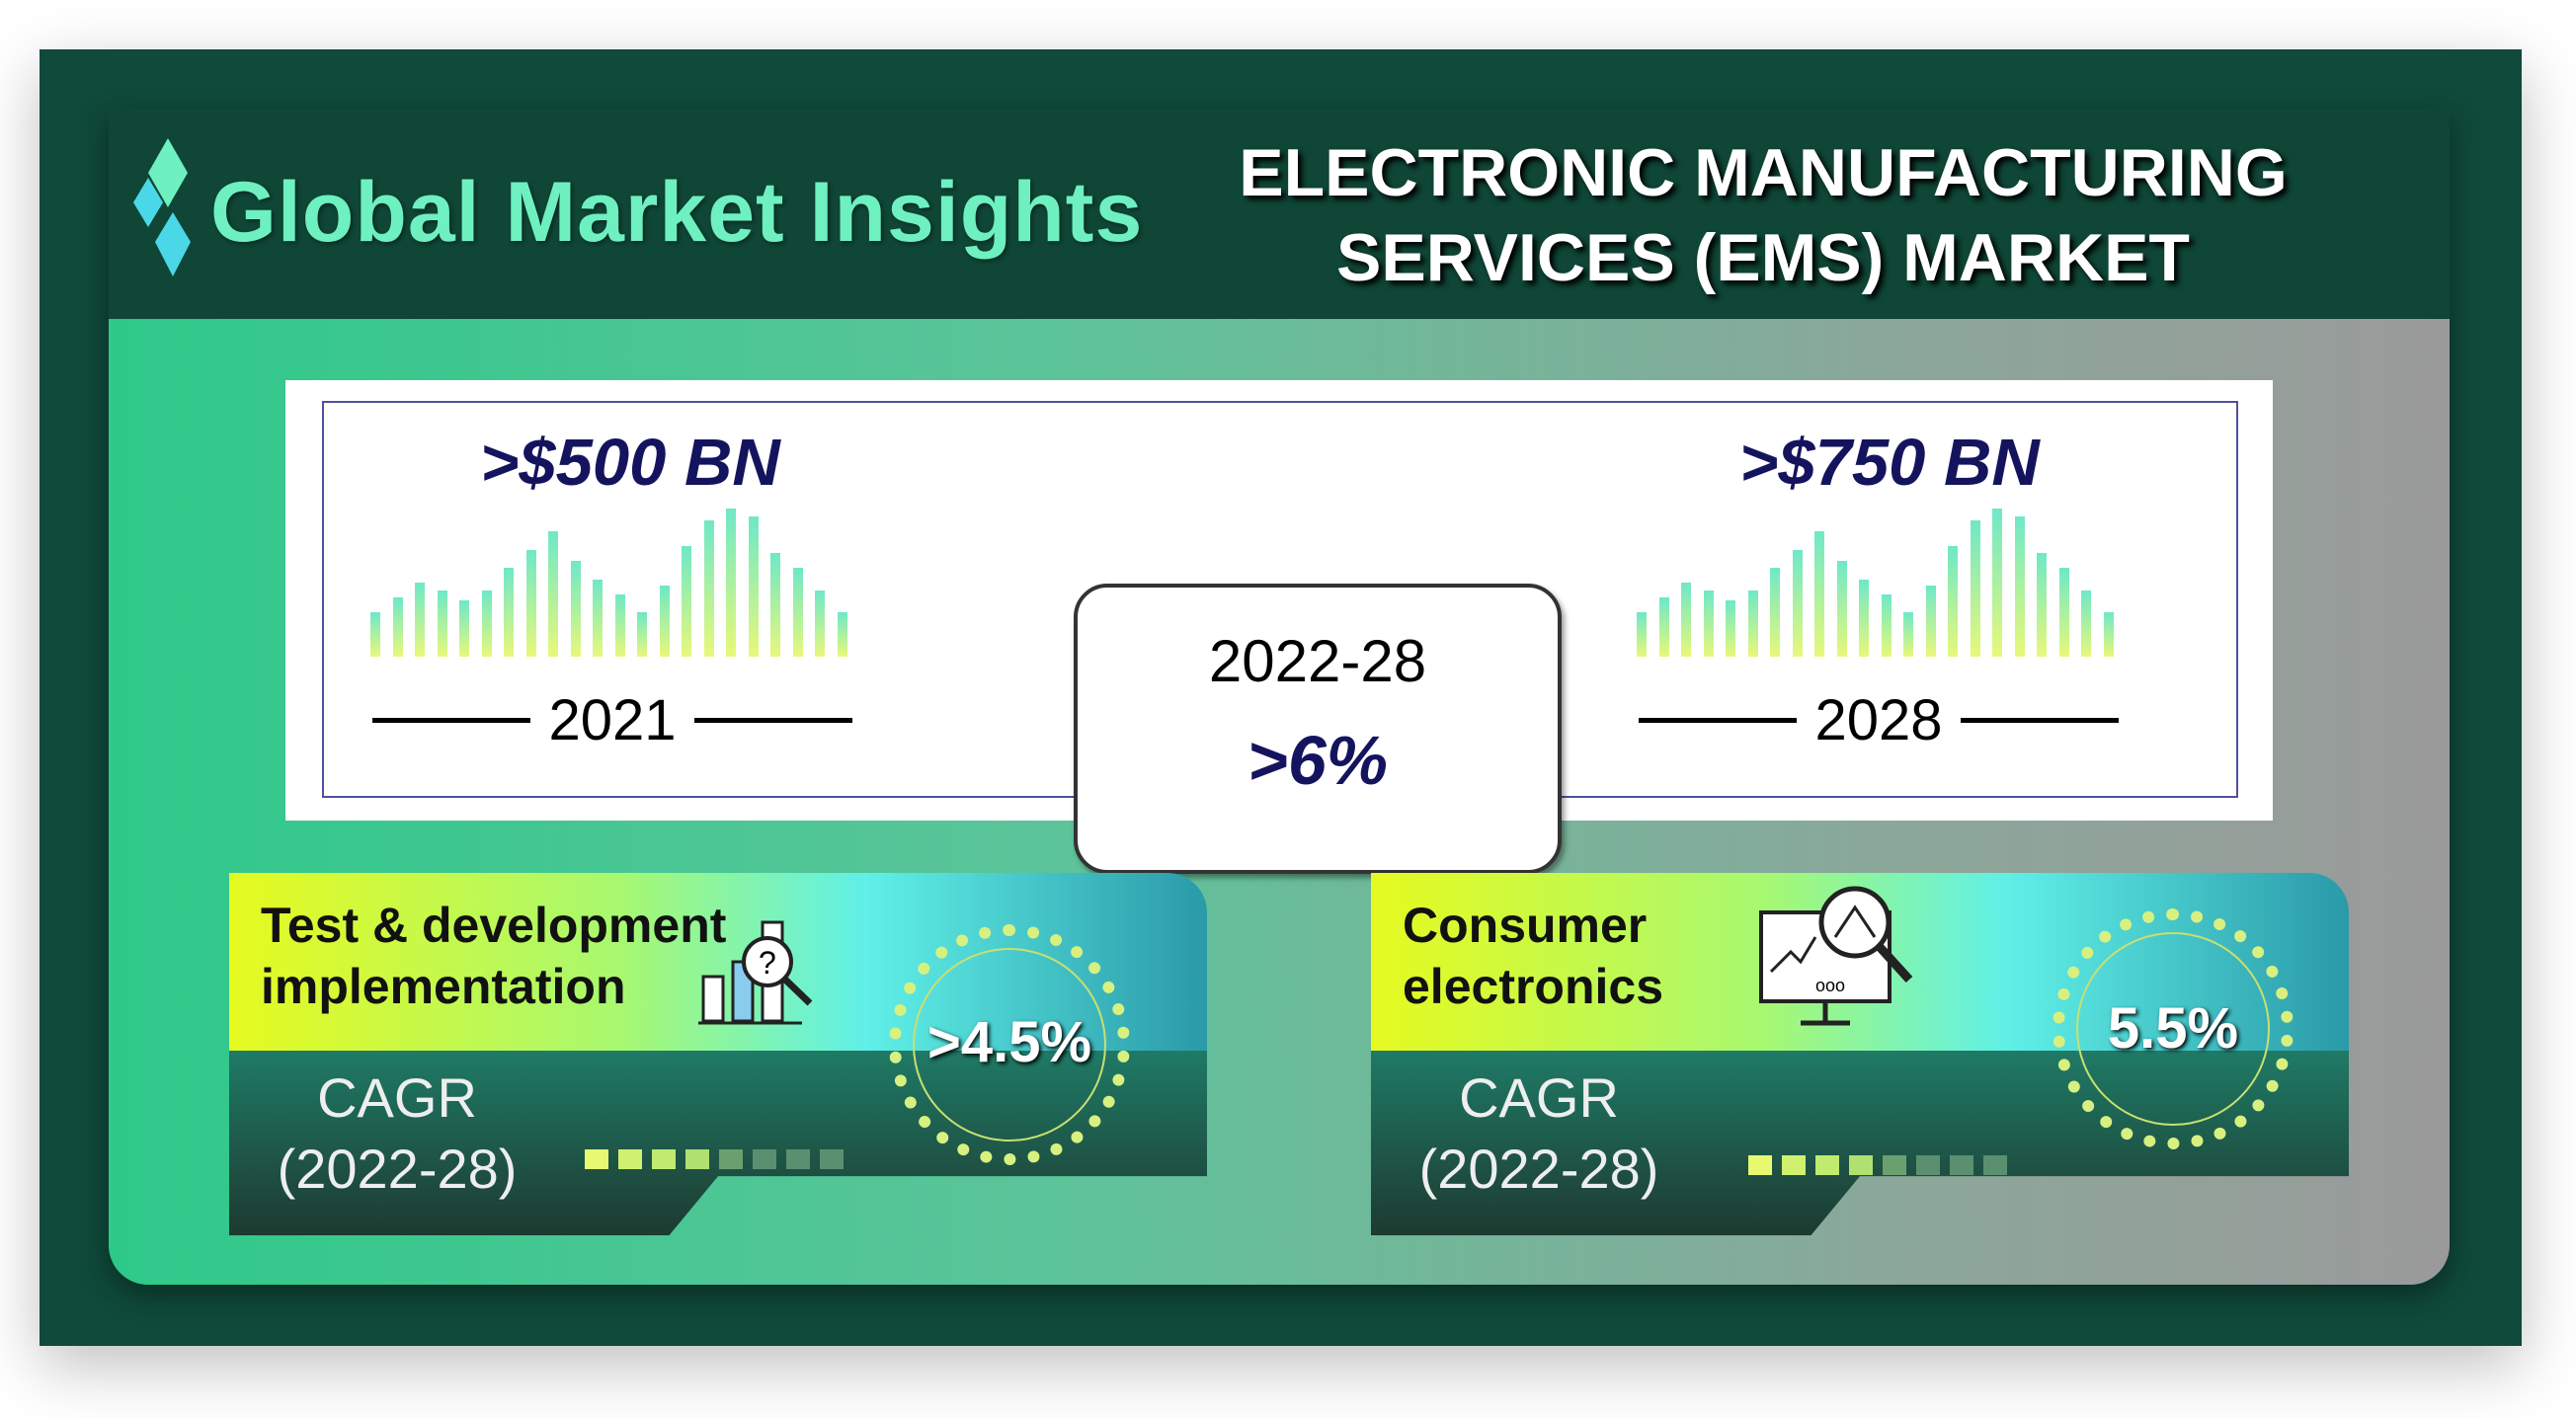 The height and width of the screenshot is (1418, 2576). Describe the element at coordinates (1830, 985) in the screenshot. I see `svg-text: ooo` at that location.